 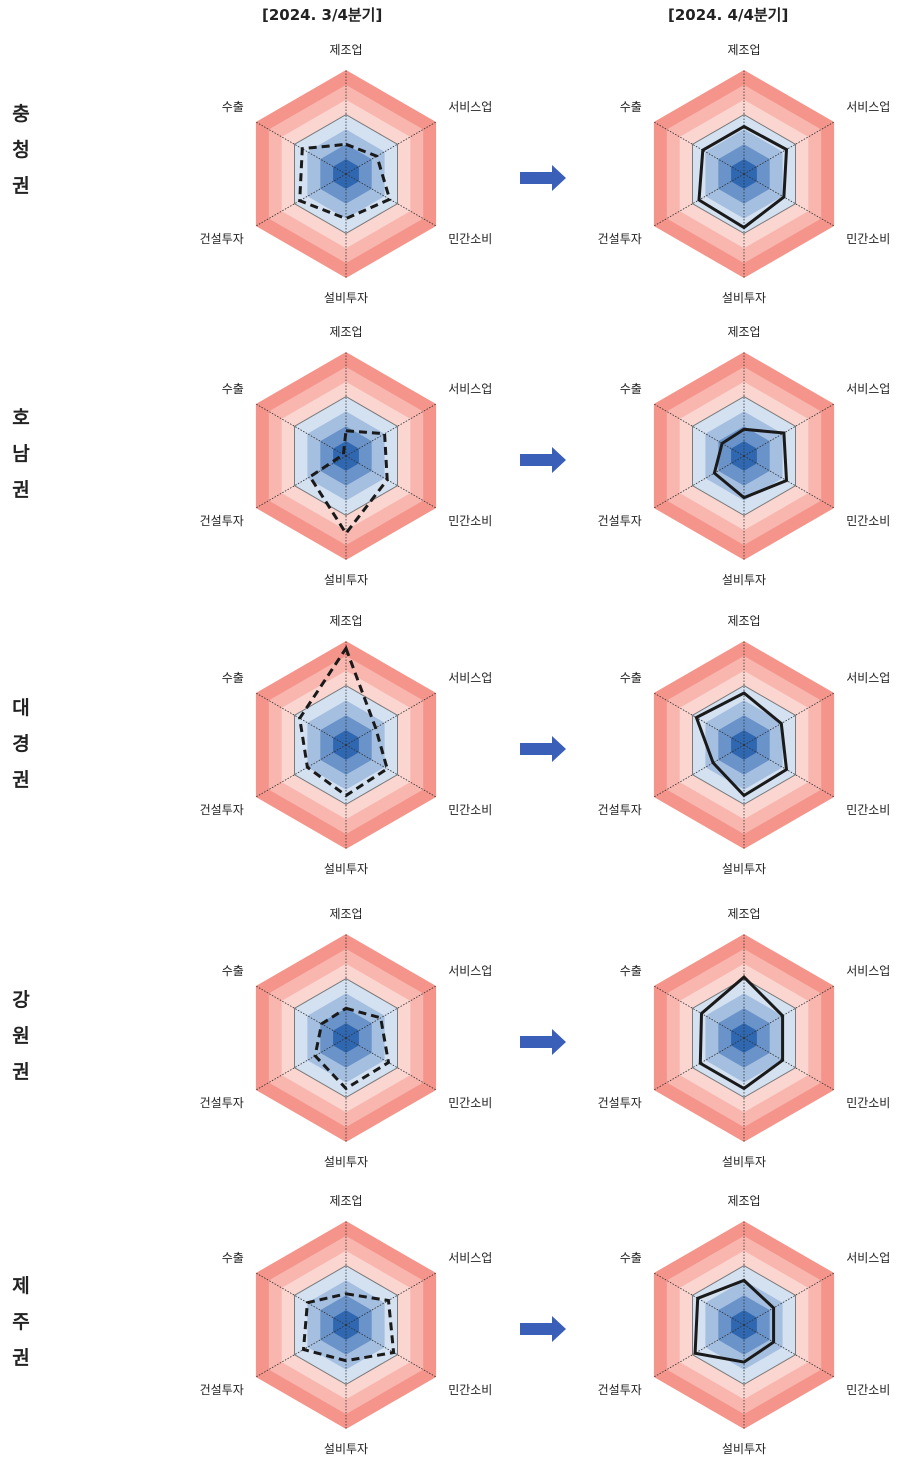 I want to click on region-glyph: 원, so click(x=21, y=1036).